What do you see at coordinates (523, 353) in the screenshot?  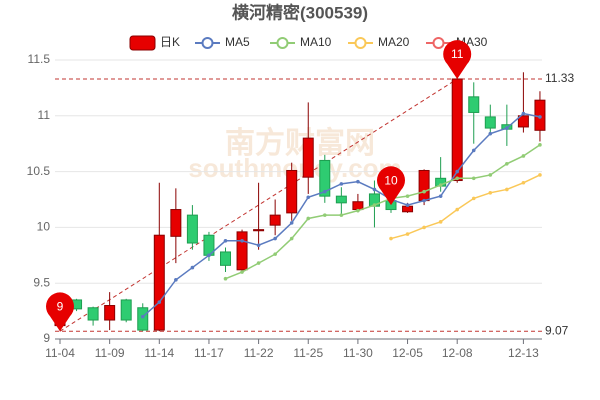 I see `x-tick-label: 12-13` at bounding box center [523, 353].